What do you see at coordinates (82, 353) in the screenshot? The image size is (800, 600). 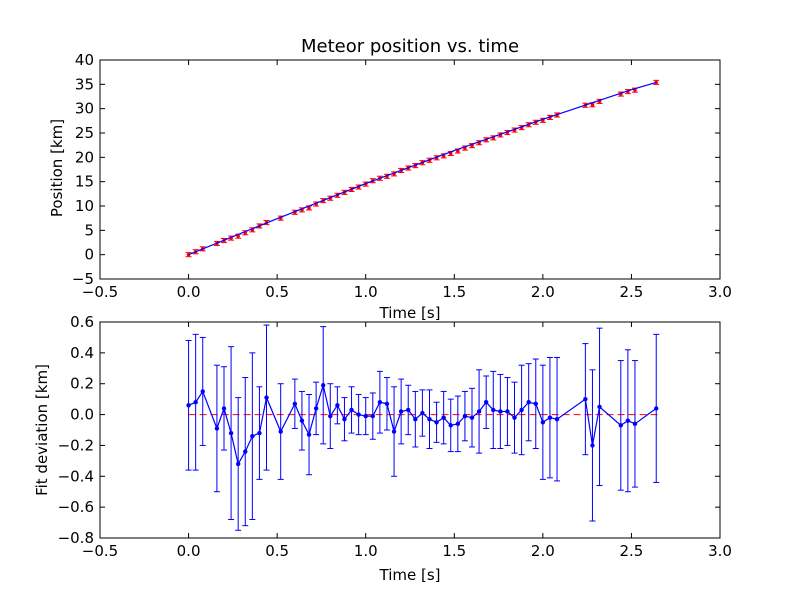 I see `y-tick-label: 0.4` at bounding box center [82, 353].